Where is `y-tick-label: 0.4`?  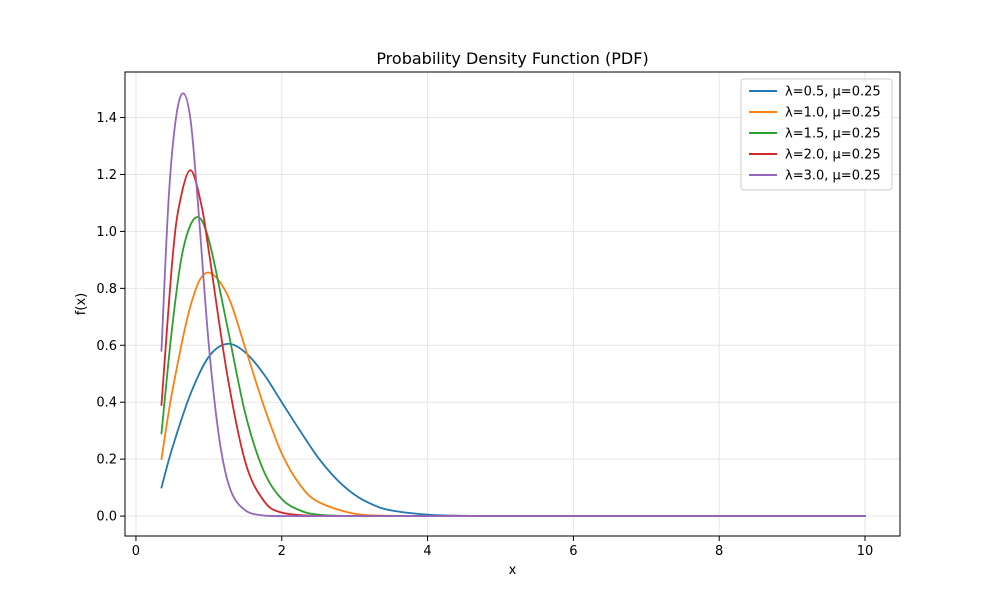
y-tick-label: 0.4 is located at coordinates (106, 403).